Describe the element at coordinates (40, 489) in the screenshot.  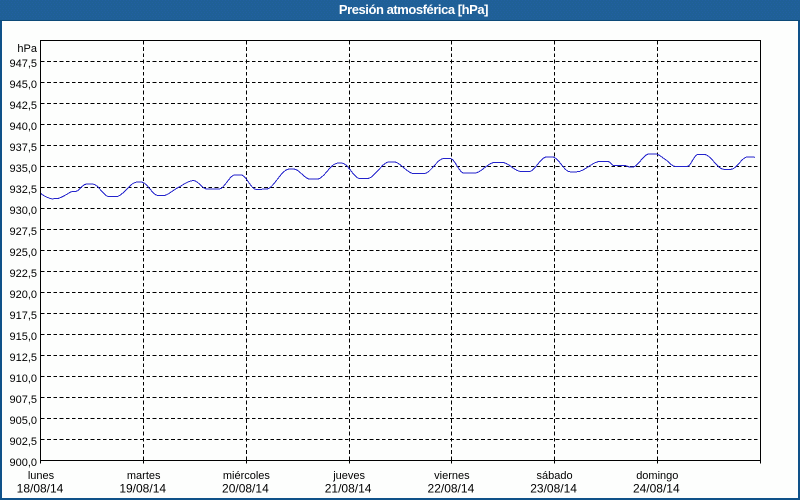
I see `svg-text: 18/08/14` at that location.